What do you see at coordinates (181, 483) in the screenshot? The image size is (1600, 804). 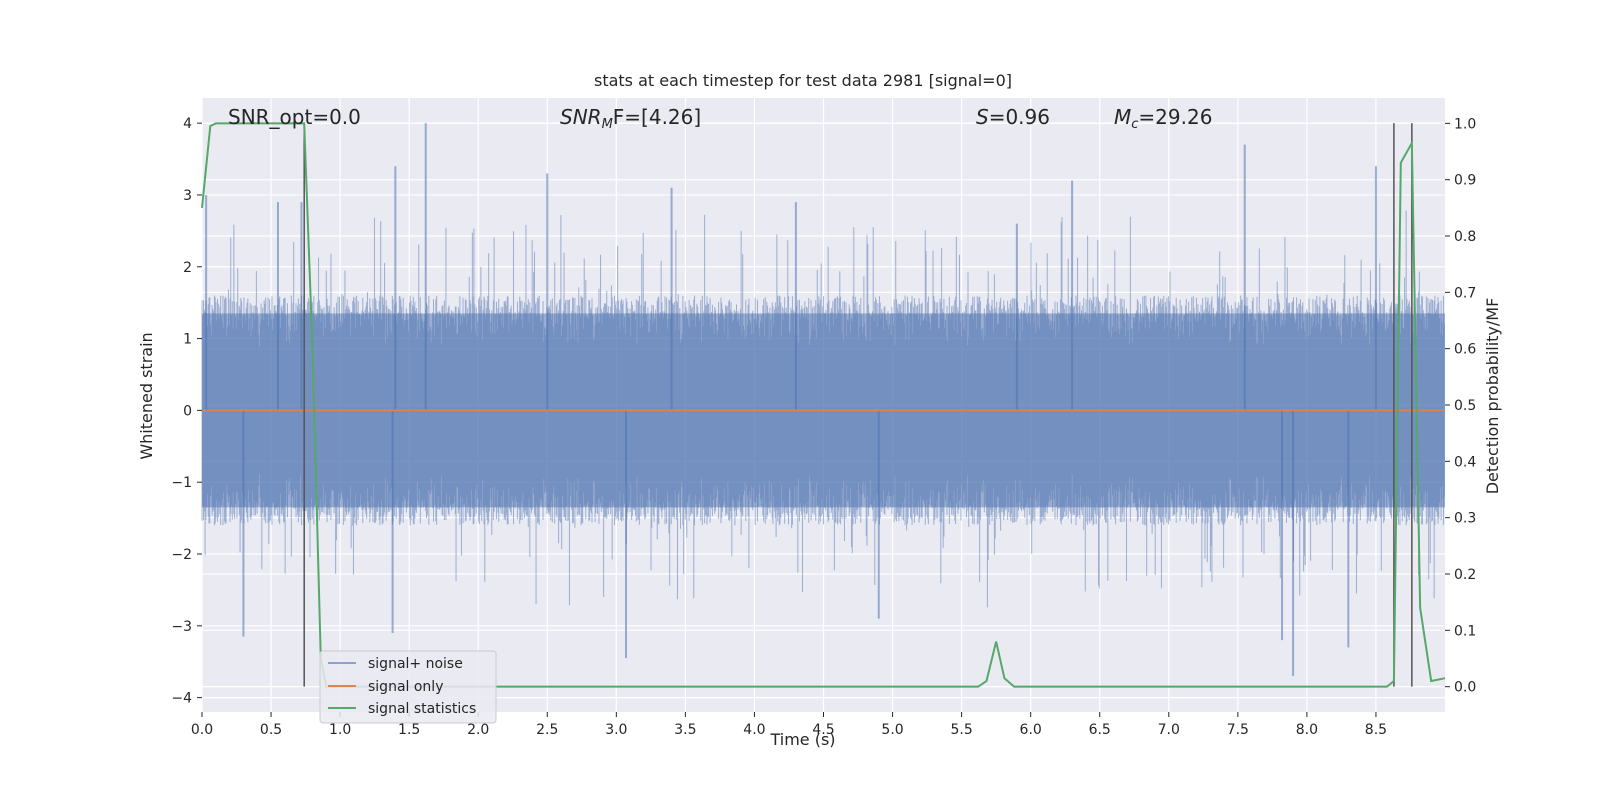 I see `y-left-tick-label: −1` at bounding box center [181, 483].